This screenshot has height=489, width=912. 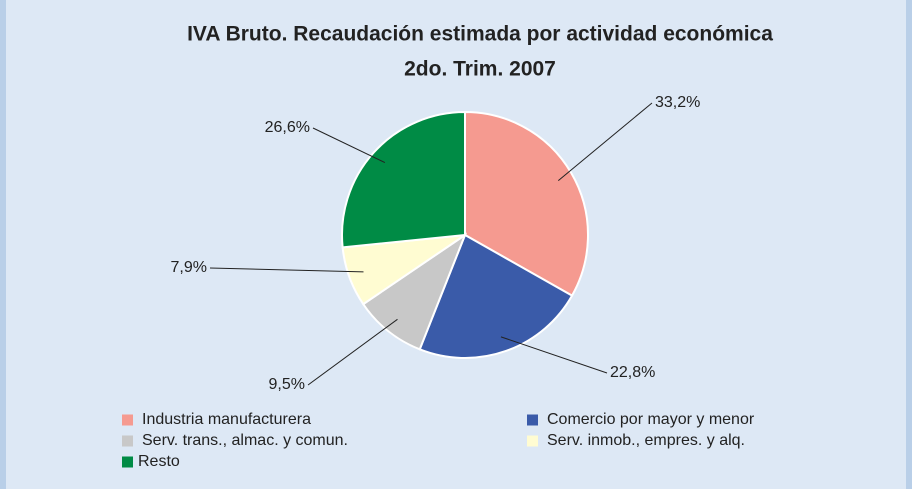 What do you see at coordinates (480, 69) in the screenshot?
I see `chart-subtitle: 2do. Trim. 2007` at bounding box center [480, 69].